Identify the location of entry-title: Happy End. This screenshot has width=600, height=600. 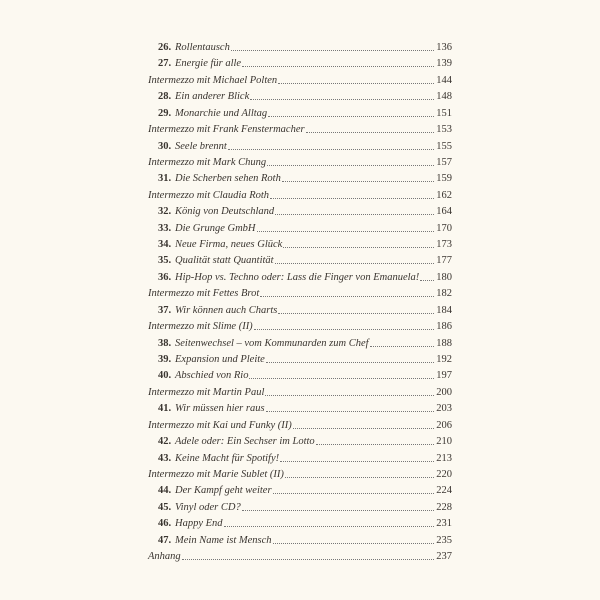
(199, 524).